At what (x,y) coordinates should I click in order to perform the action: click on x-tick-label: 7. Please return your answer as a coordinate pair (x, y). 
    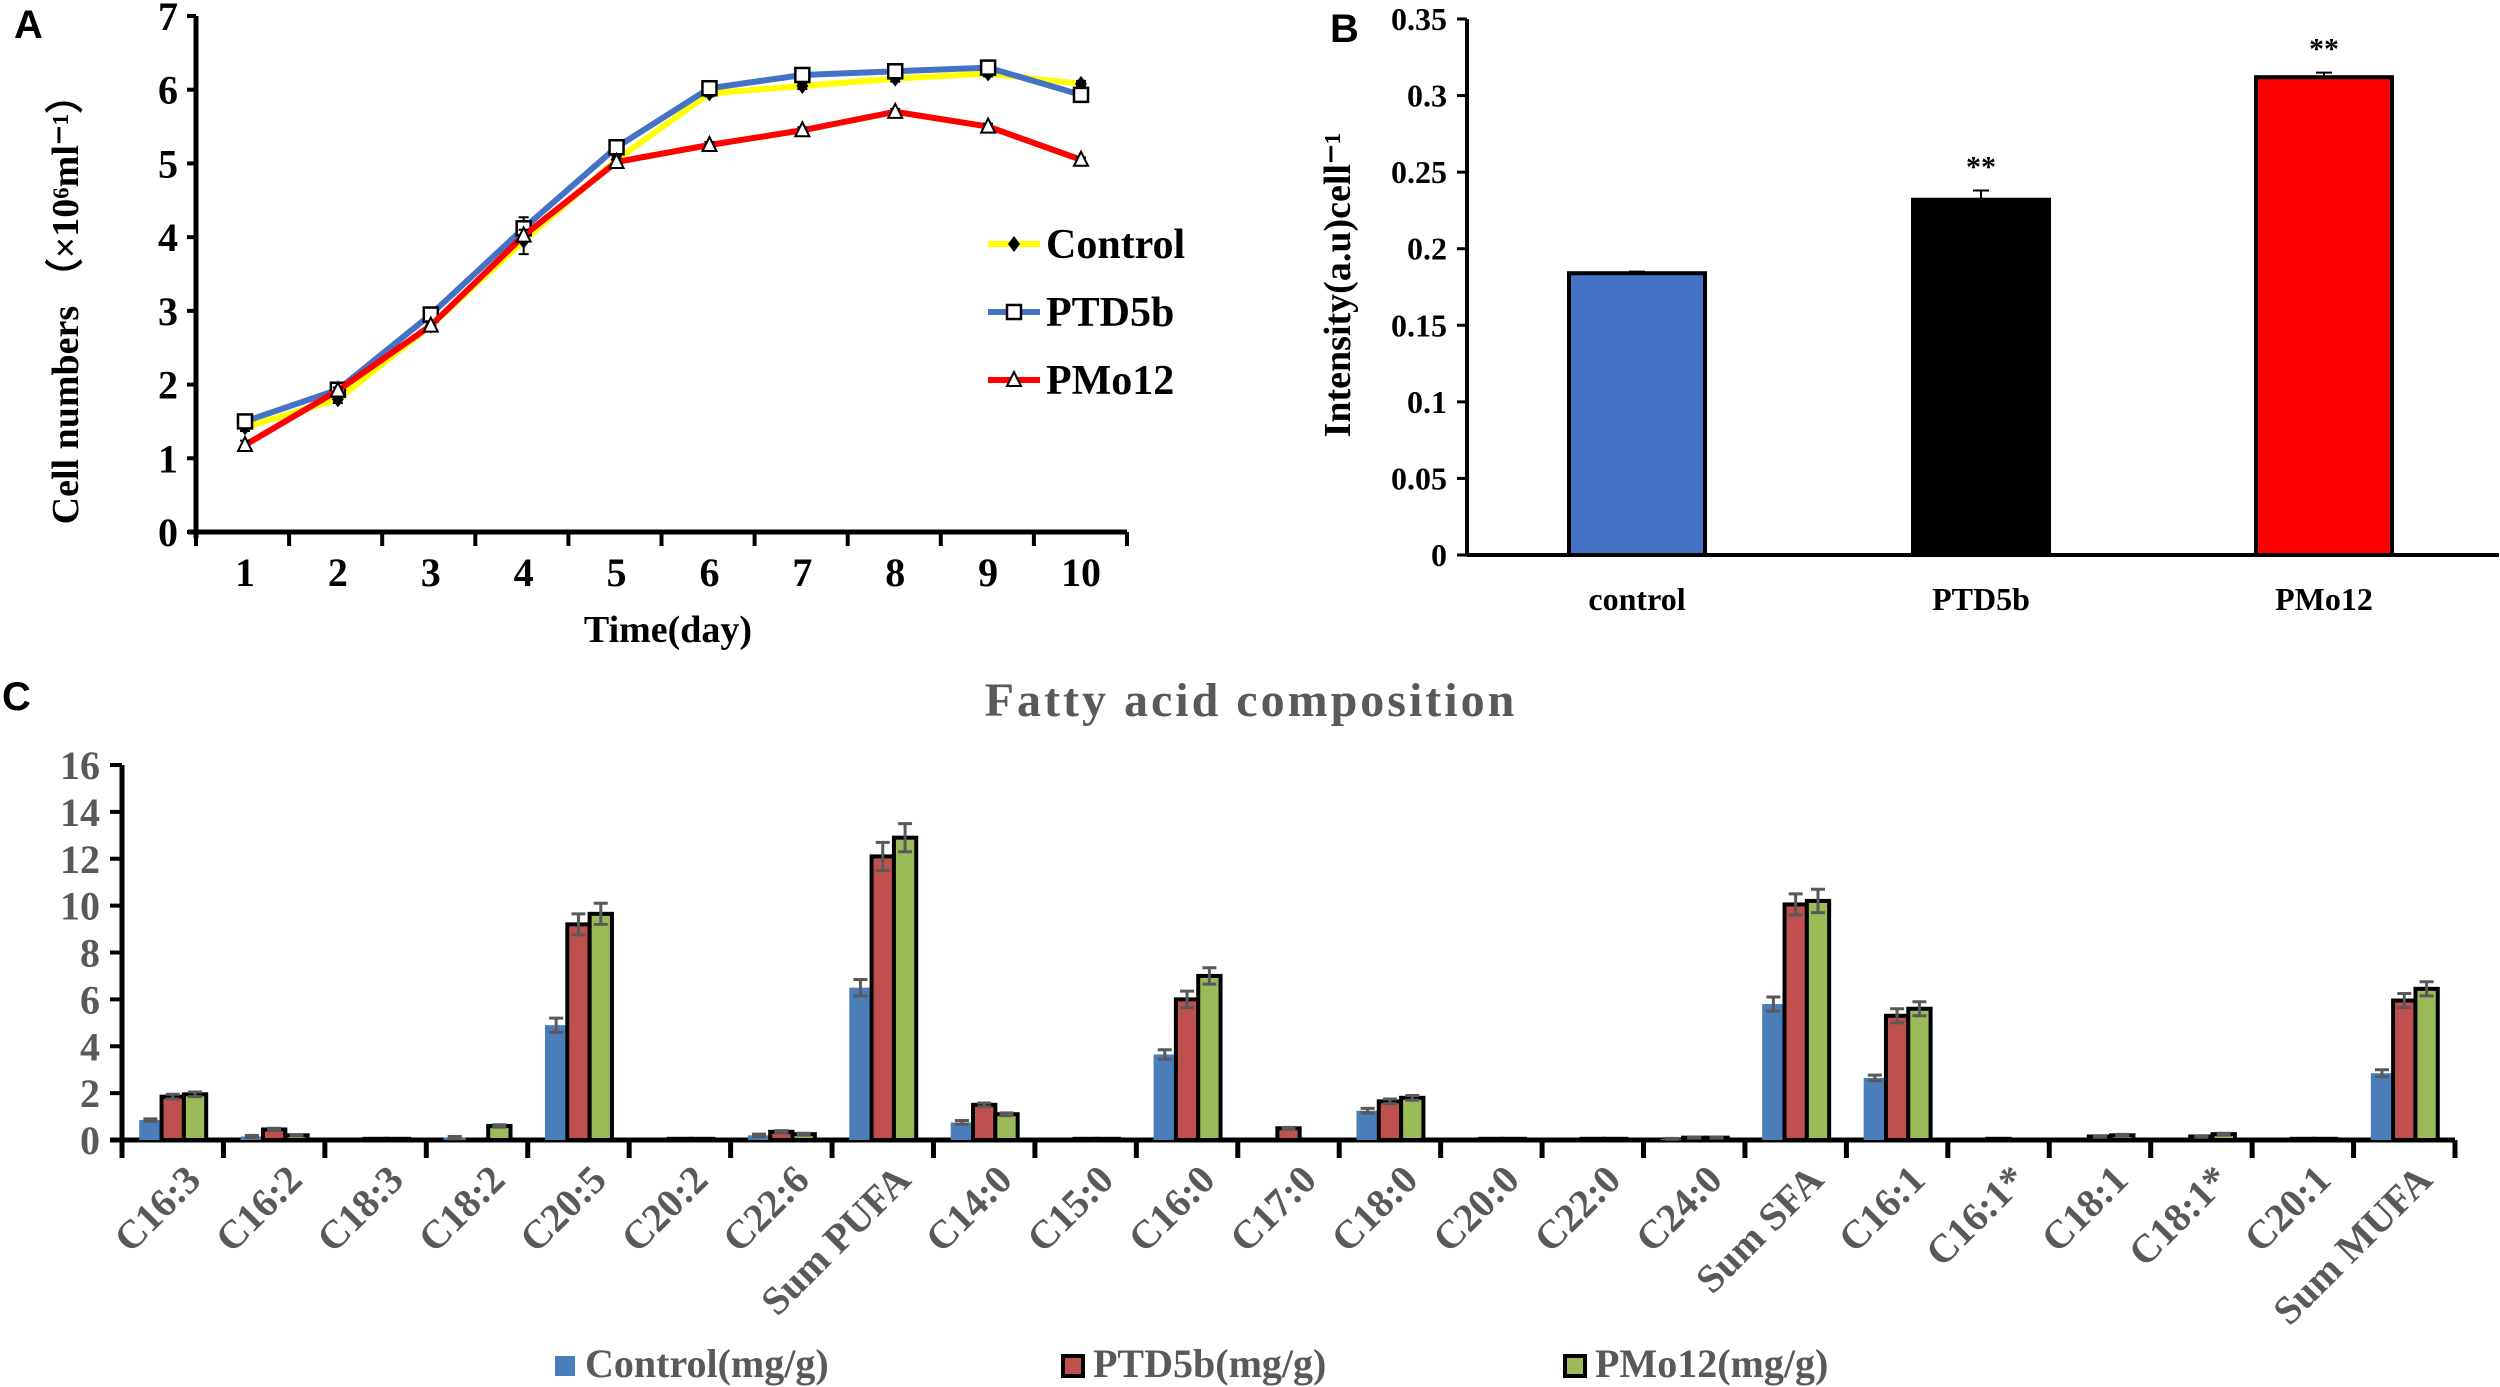
    Looking at the image, I should click on (802, 572).